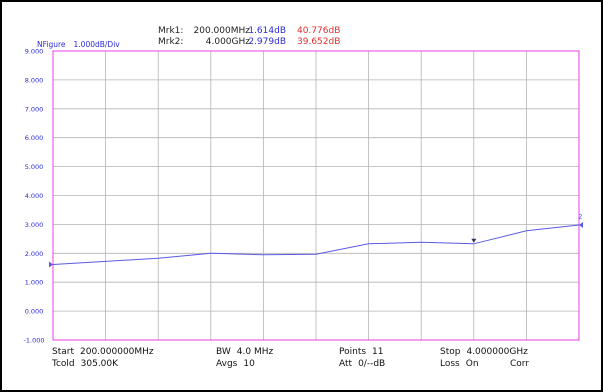 The image size is (603, 392). What do you see at coordinates (353, 352) in the screenshot?
I see `points-label: Points` at bounding box center [353, 352].